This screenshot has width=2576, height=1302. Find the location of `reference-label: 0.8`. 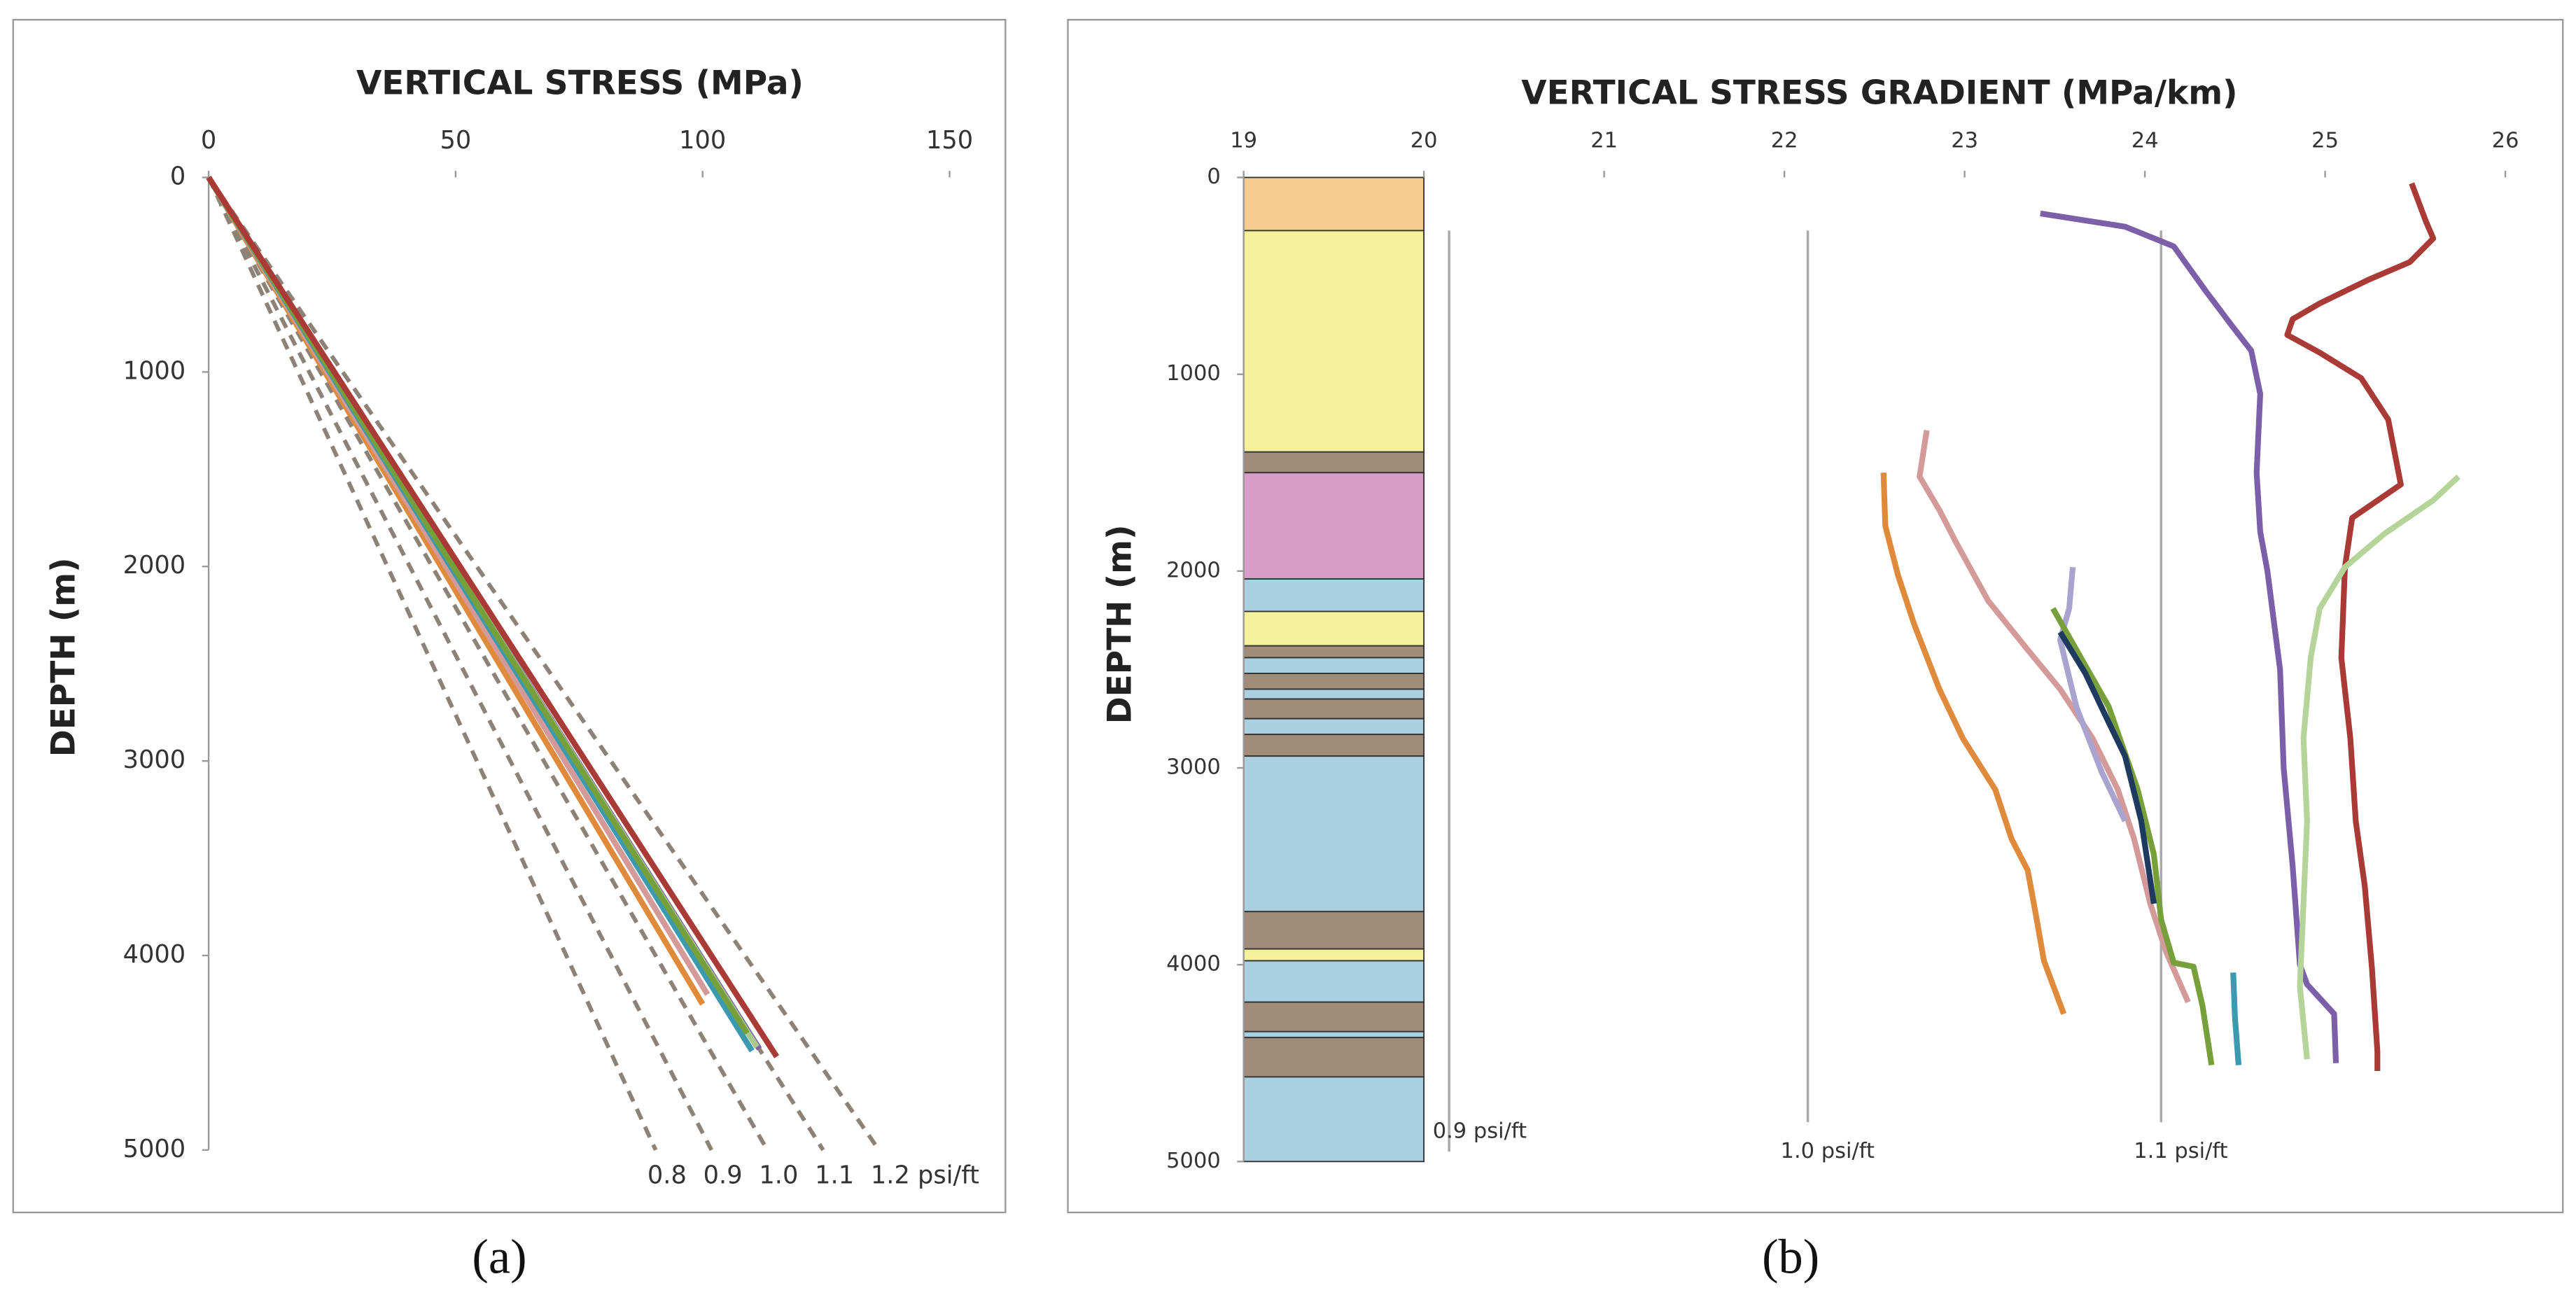

reference-label: 0.8 is located at coordinates (667, 1175).